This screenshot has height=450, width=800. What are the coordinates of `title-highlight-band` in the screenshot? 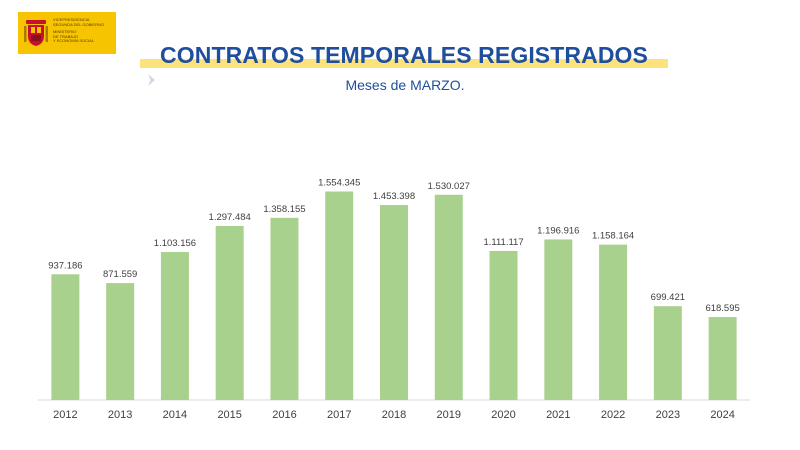 It's located at (404, 63).